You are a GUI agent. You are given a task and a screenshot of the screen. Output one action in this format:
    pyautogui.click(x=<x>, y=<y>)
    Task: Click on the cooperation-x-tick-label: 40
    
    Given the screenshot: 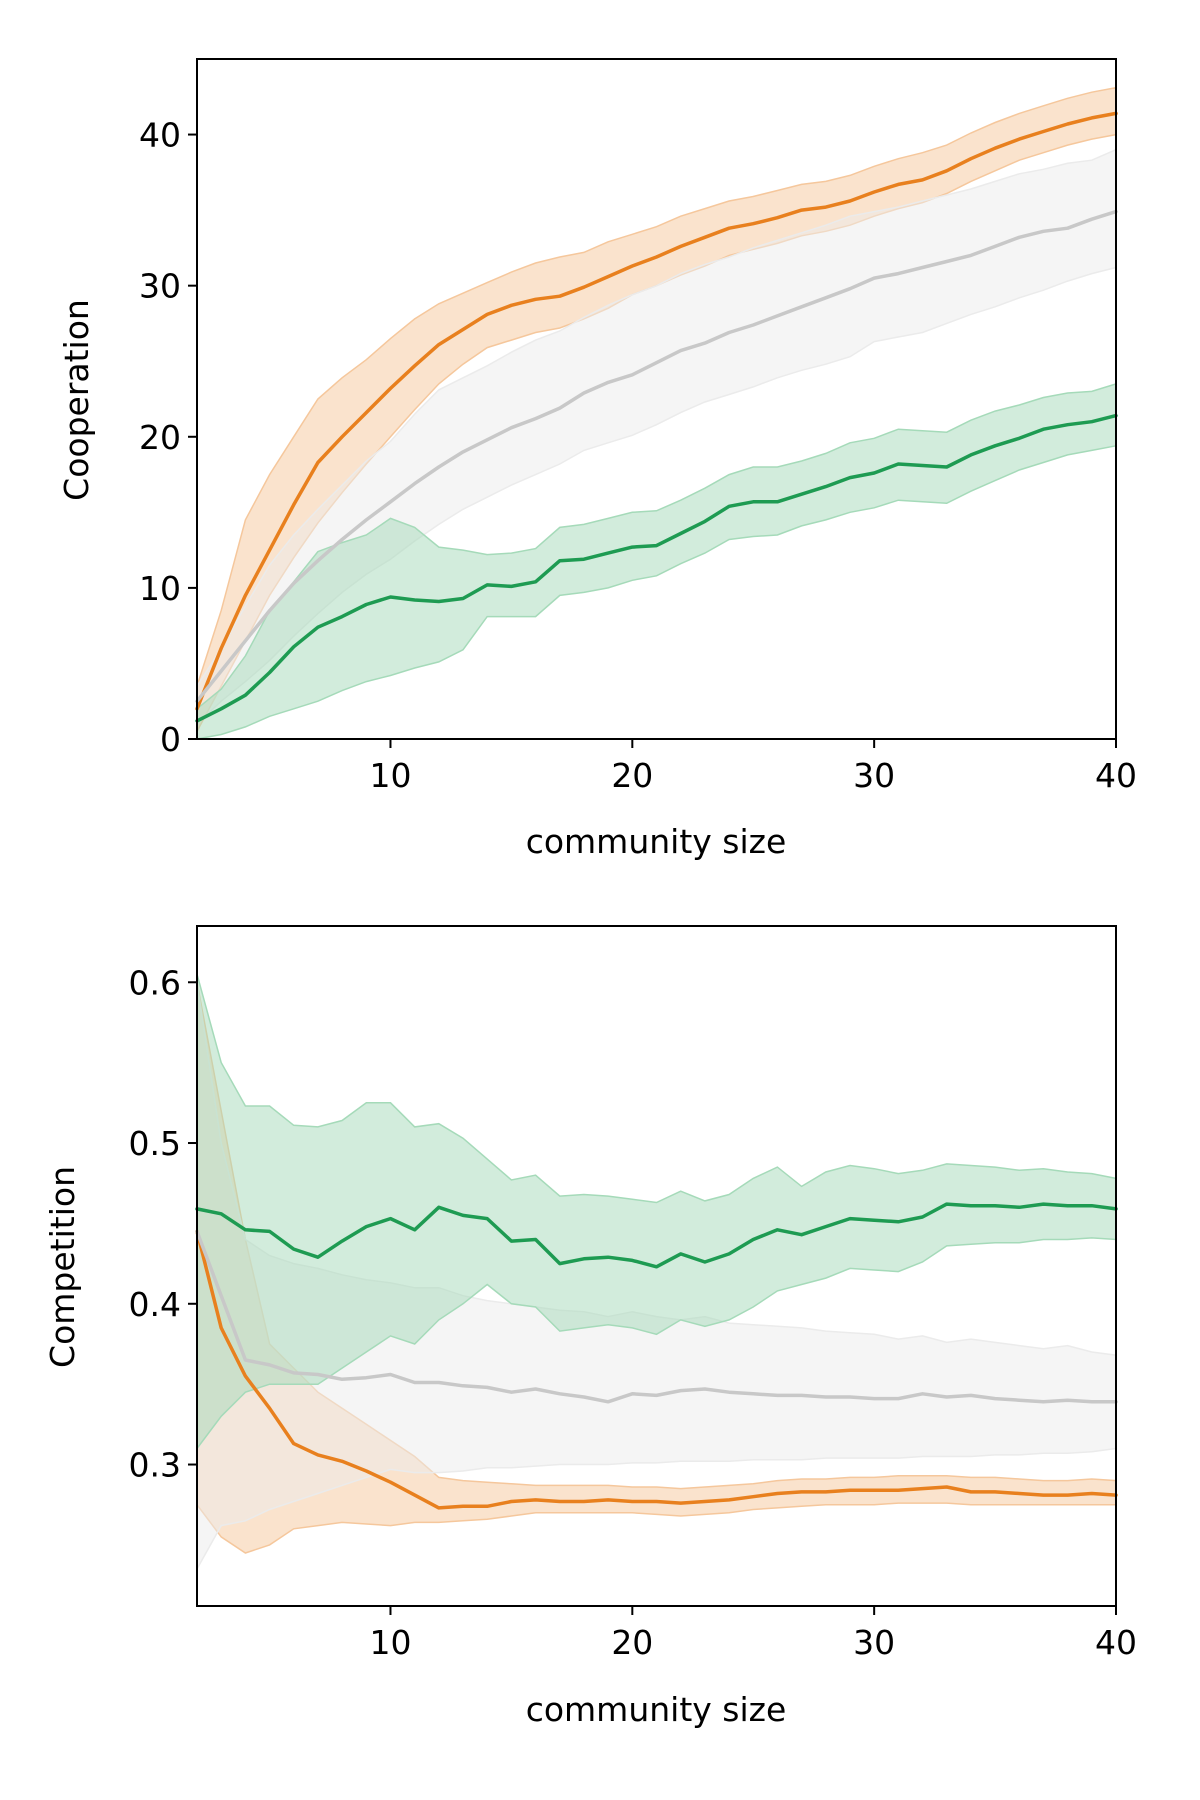 What is the action you would take?
    pyautogui.click(x=1116, y=775)
    